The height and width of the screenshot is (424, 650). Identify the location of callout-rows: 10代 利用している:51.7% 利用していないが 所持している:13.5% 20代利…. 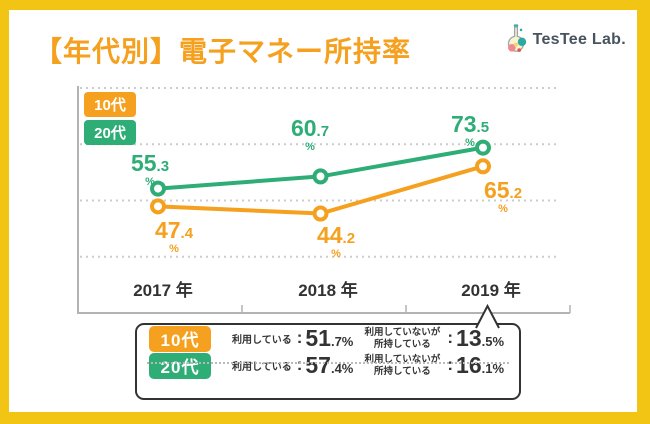
(328, 352).